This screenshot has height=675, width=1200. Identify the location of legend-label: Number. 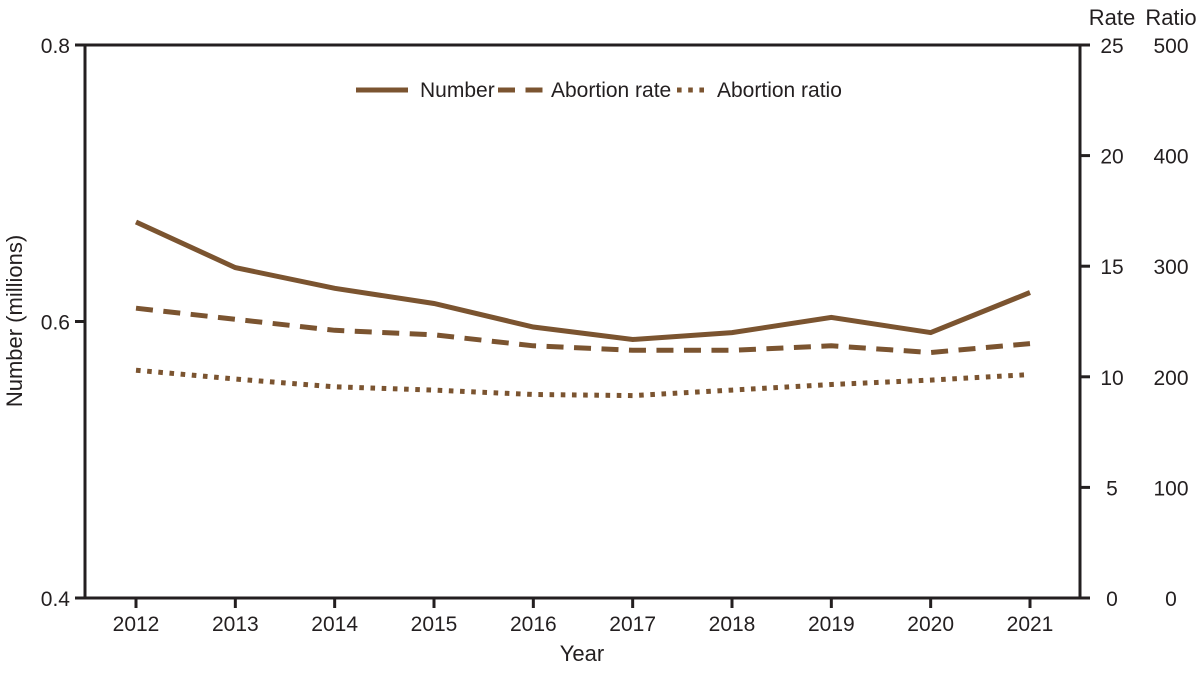
(457, 90).